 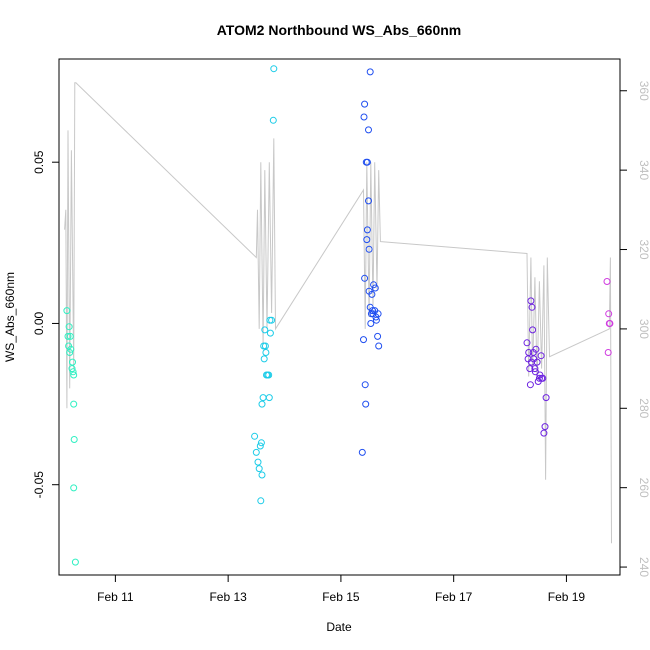 I want to click on y-axis: -0.05 0.00 0.05, so click(x=46, y=324).